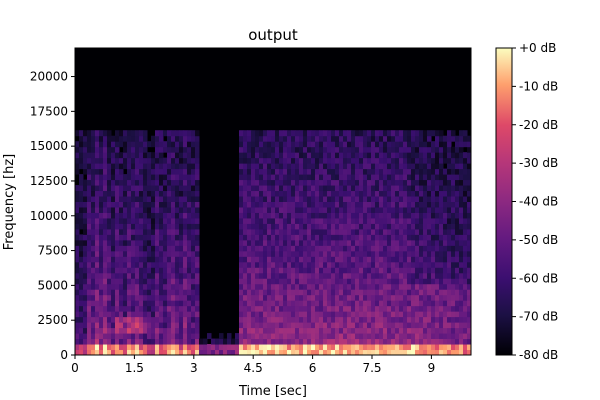 This screenshot has height=400, width=600. Describe the element at coordinates (538, 86) in the screenshot. I see `colorbar-tick-label: -10 dB` at that location.